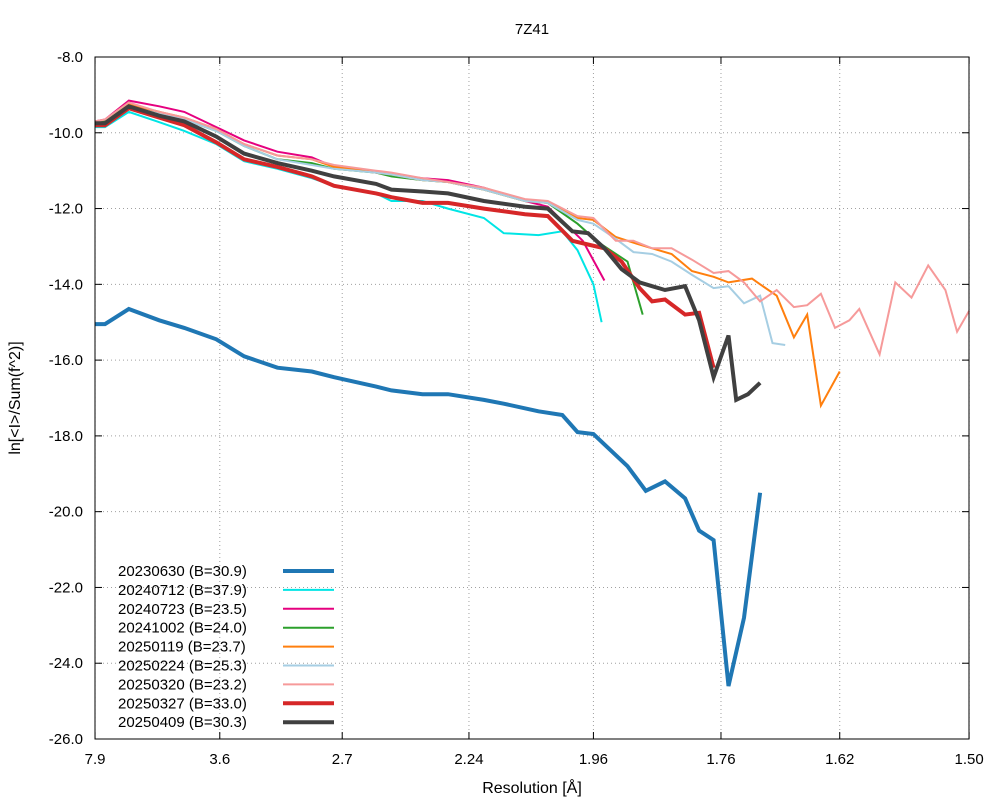  Describe the element at coordinates (66, 436) in the screenshot. I see `y-tick-label: -18.0` at that location.